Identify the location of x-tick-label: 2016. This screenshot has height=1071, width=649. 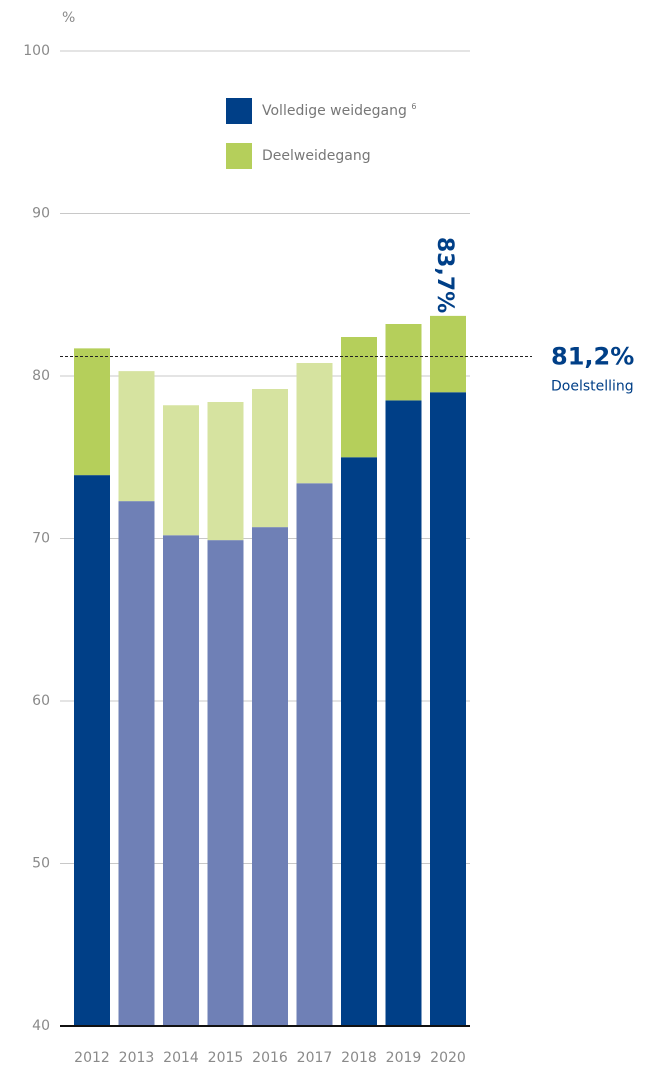
(270, 1058).